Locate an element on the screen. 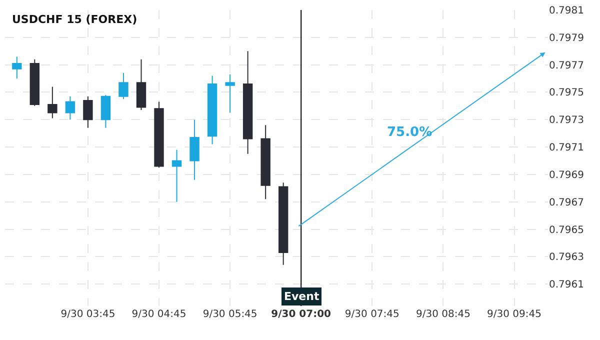  x-tick-label: 9/30 05:45 is located at coordinates (230, 314).